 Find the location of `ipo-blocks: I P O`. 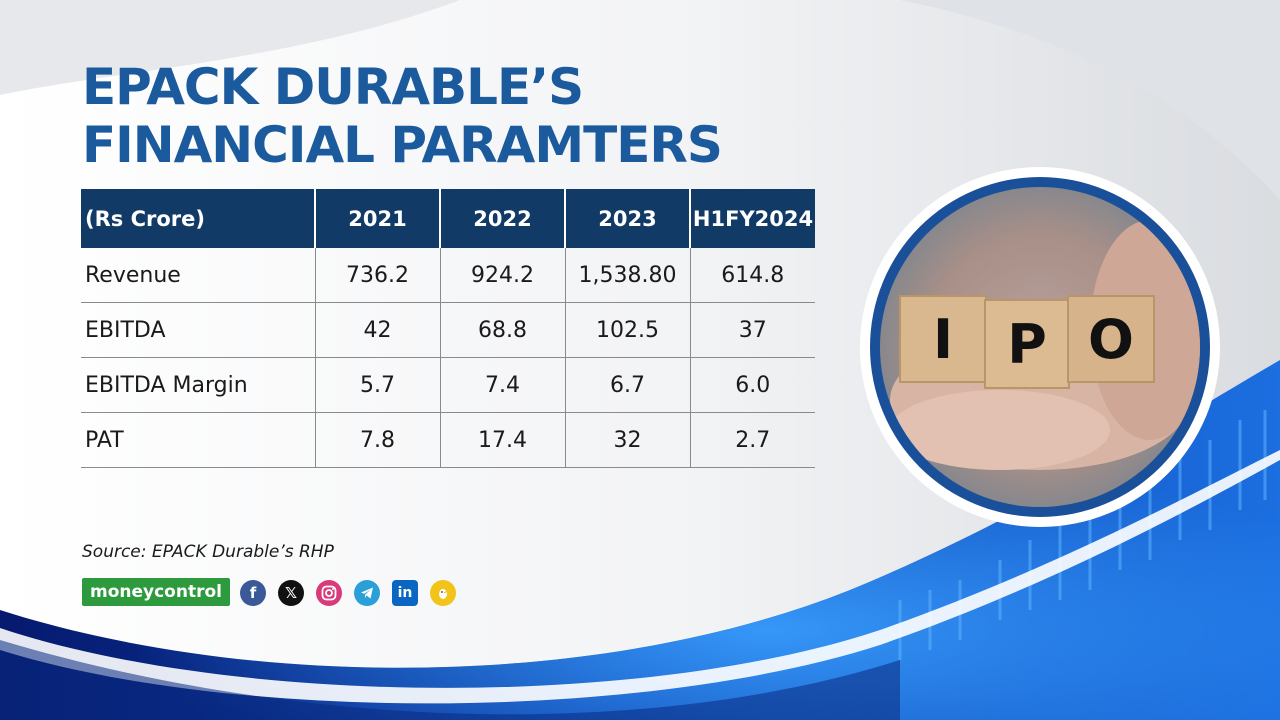

ipo-blocks: I P O is located at coordinates (1028, 342).